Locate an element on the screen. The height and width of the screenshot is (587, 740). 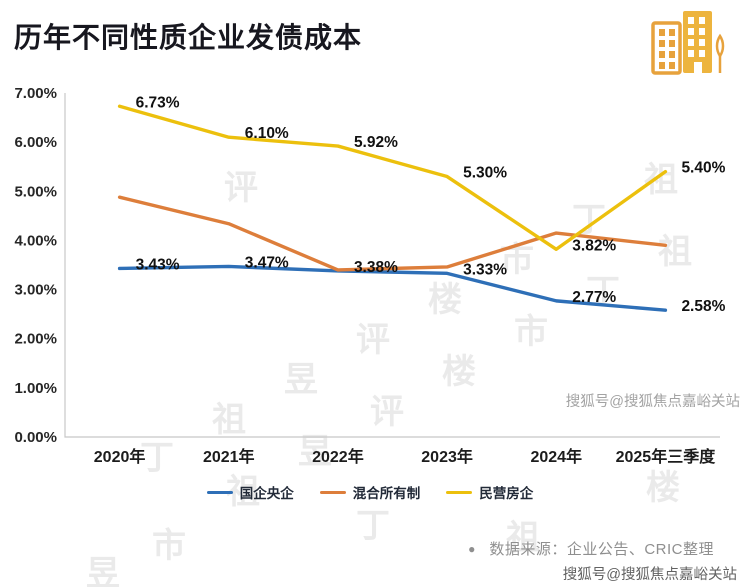
legend-item-private: 民营房企 is located at coordinates (489, 492).